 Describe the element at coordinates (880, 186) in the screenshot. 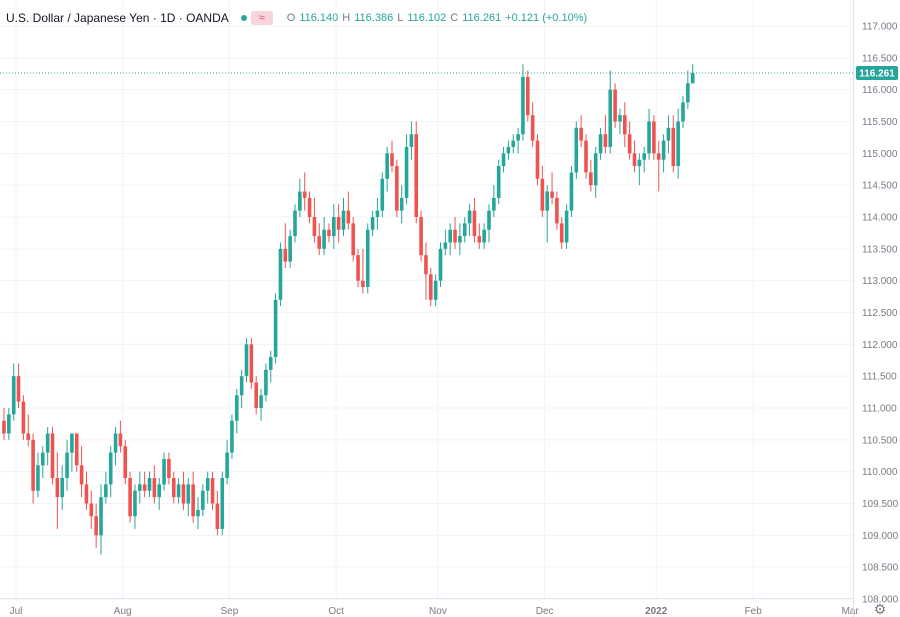

I see `y-tick-label: 114.500` at that location.